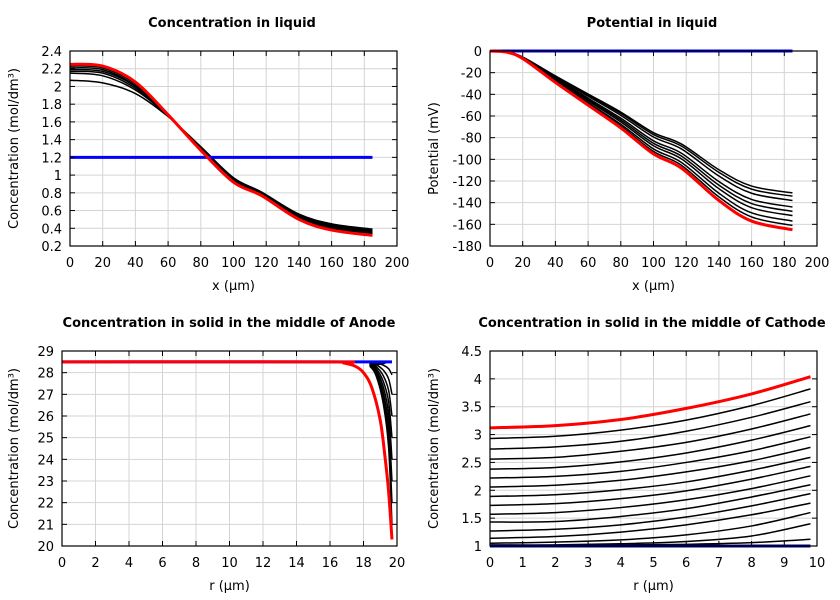  I want to click on y-tick-label: 21, so click(45, 525).